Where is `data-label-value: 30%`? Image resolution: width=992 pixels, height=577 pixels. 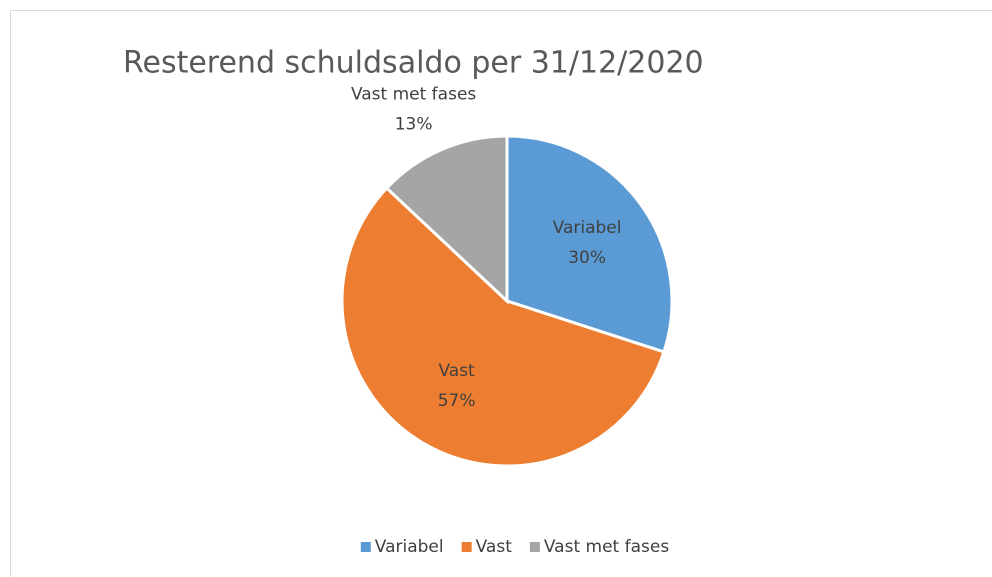
data-label-value: 30% is located at coordinates (587, 258).